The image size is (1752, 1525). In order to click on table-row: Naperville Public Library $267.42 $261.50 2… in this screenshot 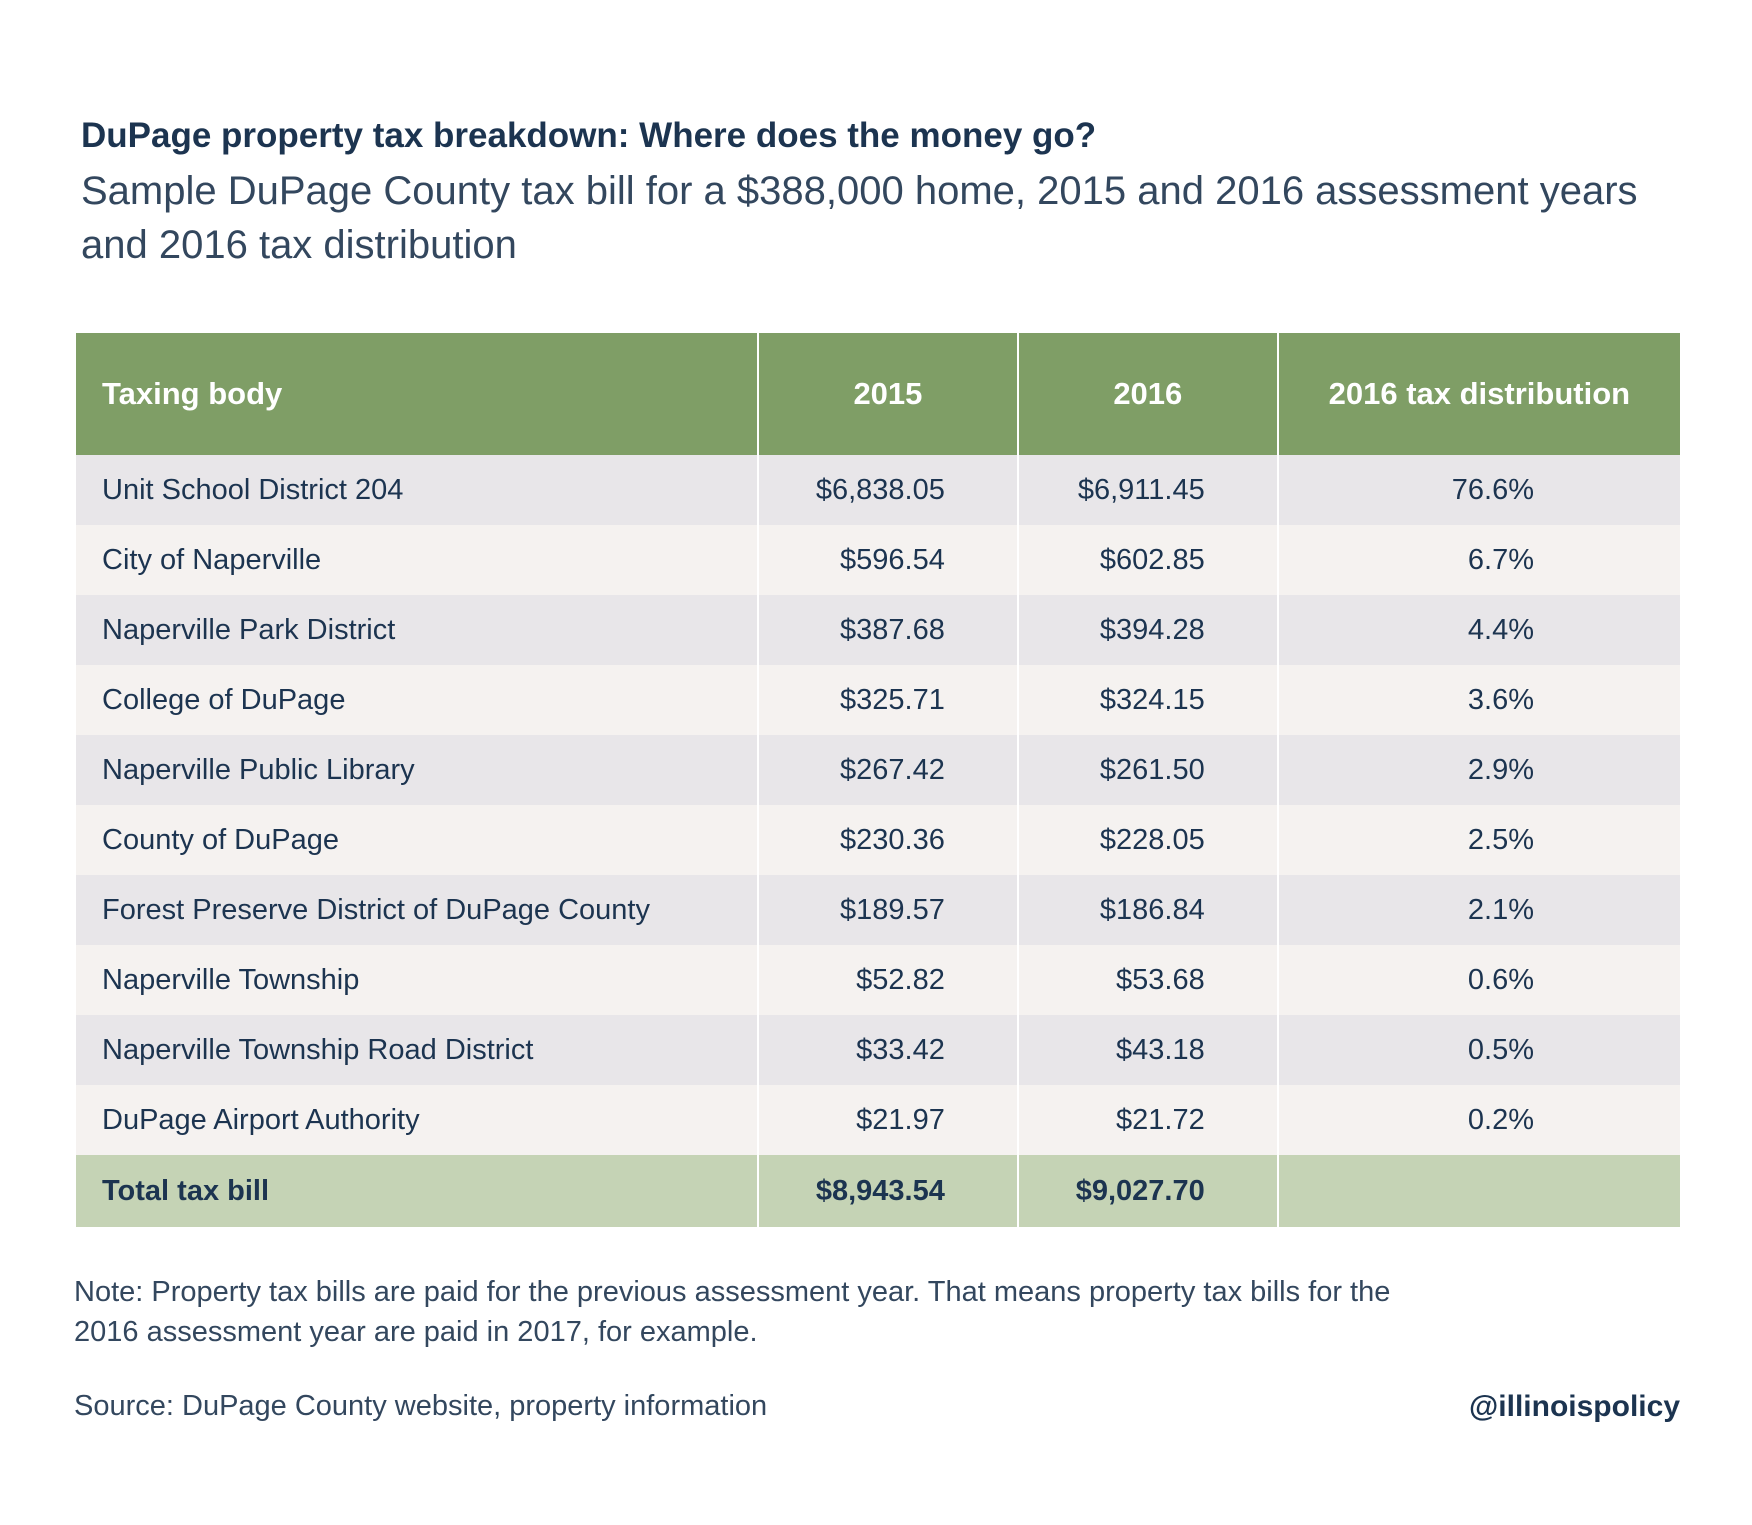, I will do `click(878, 770)`.